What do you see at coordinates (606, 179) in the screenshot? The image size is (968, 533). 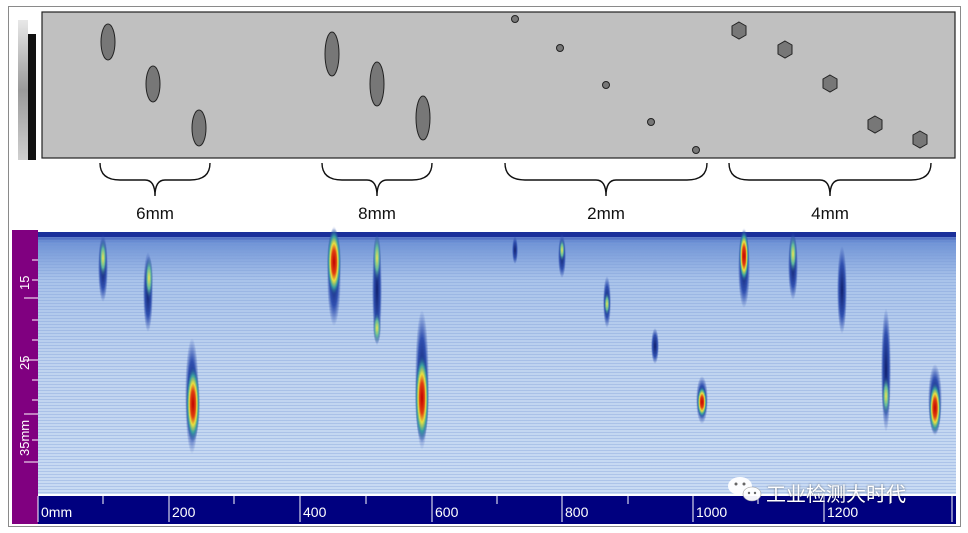 I see `brace-2mm` at bounding box center [606, 179].